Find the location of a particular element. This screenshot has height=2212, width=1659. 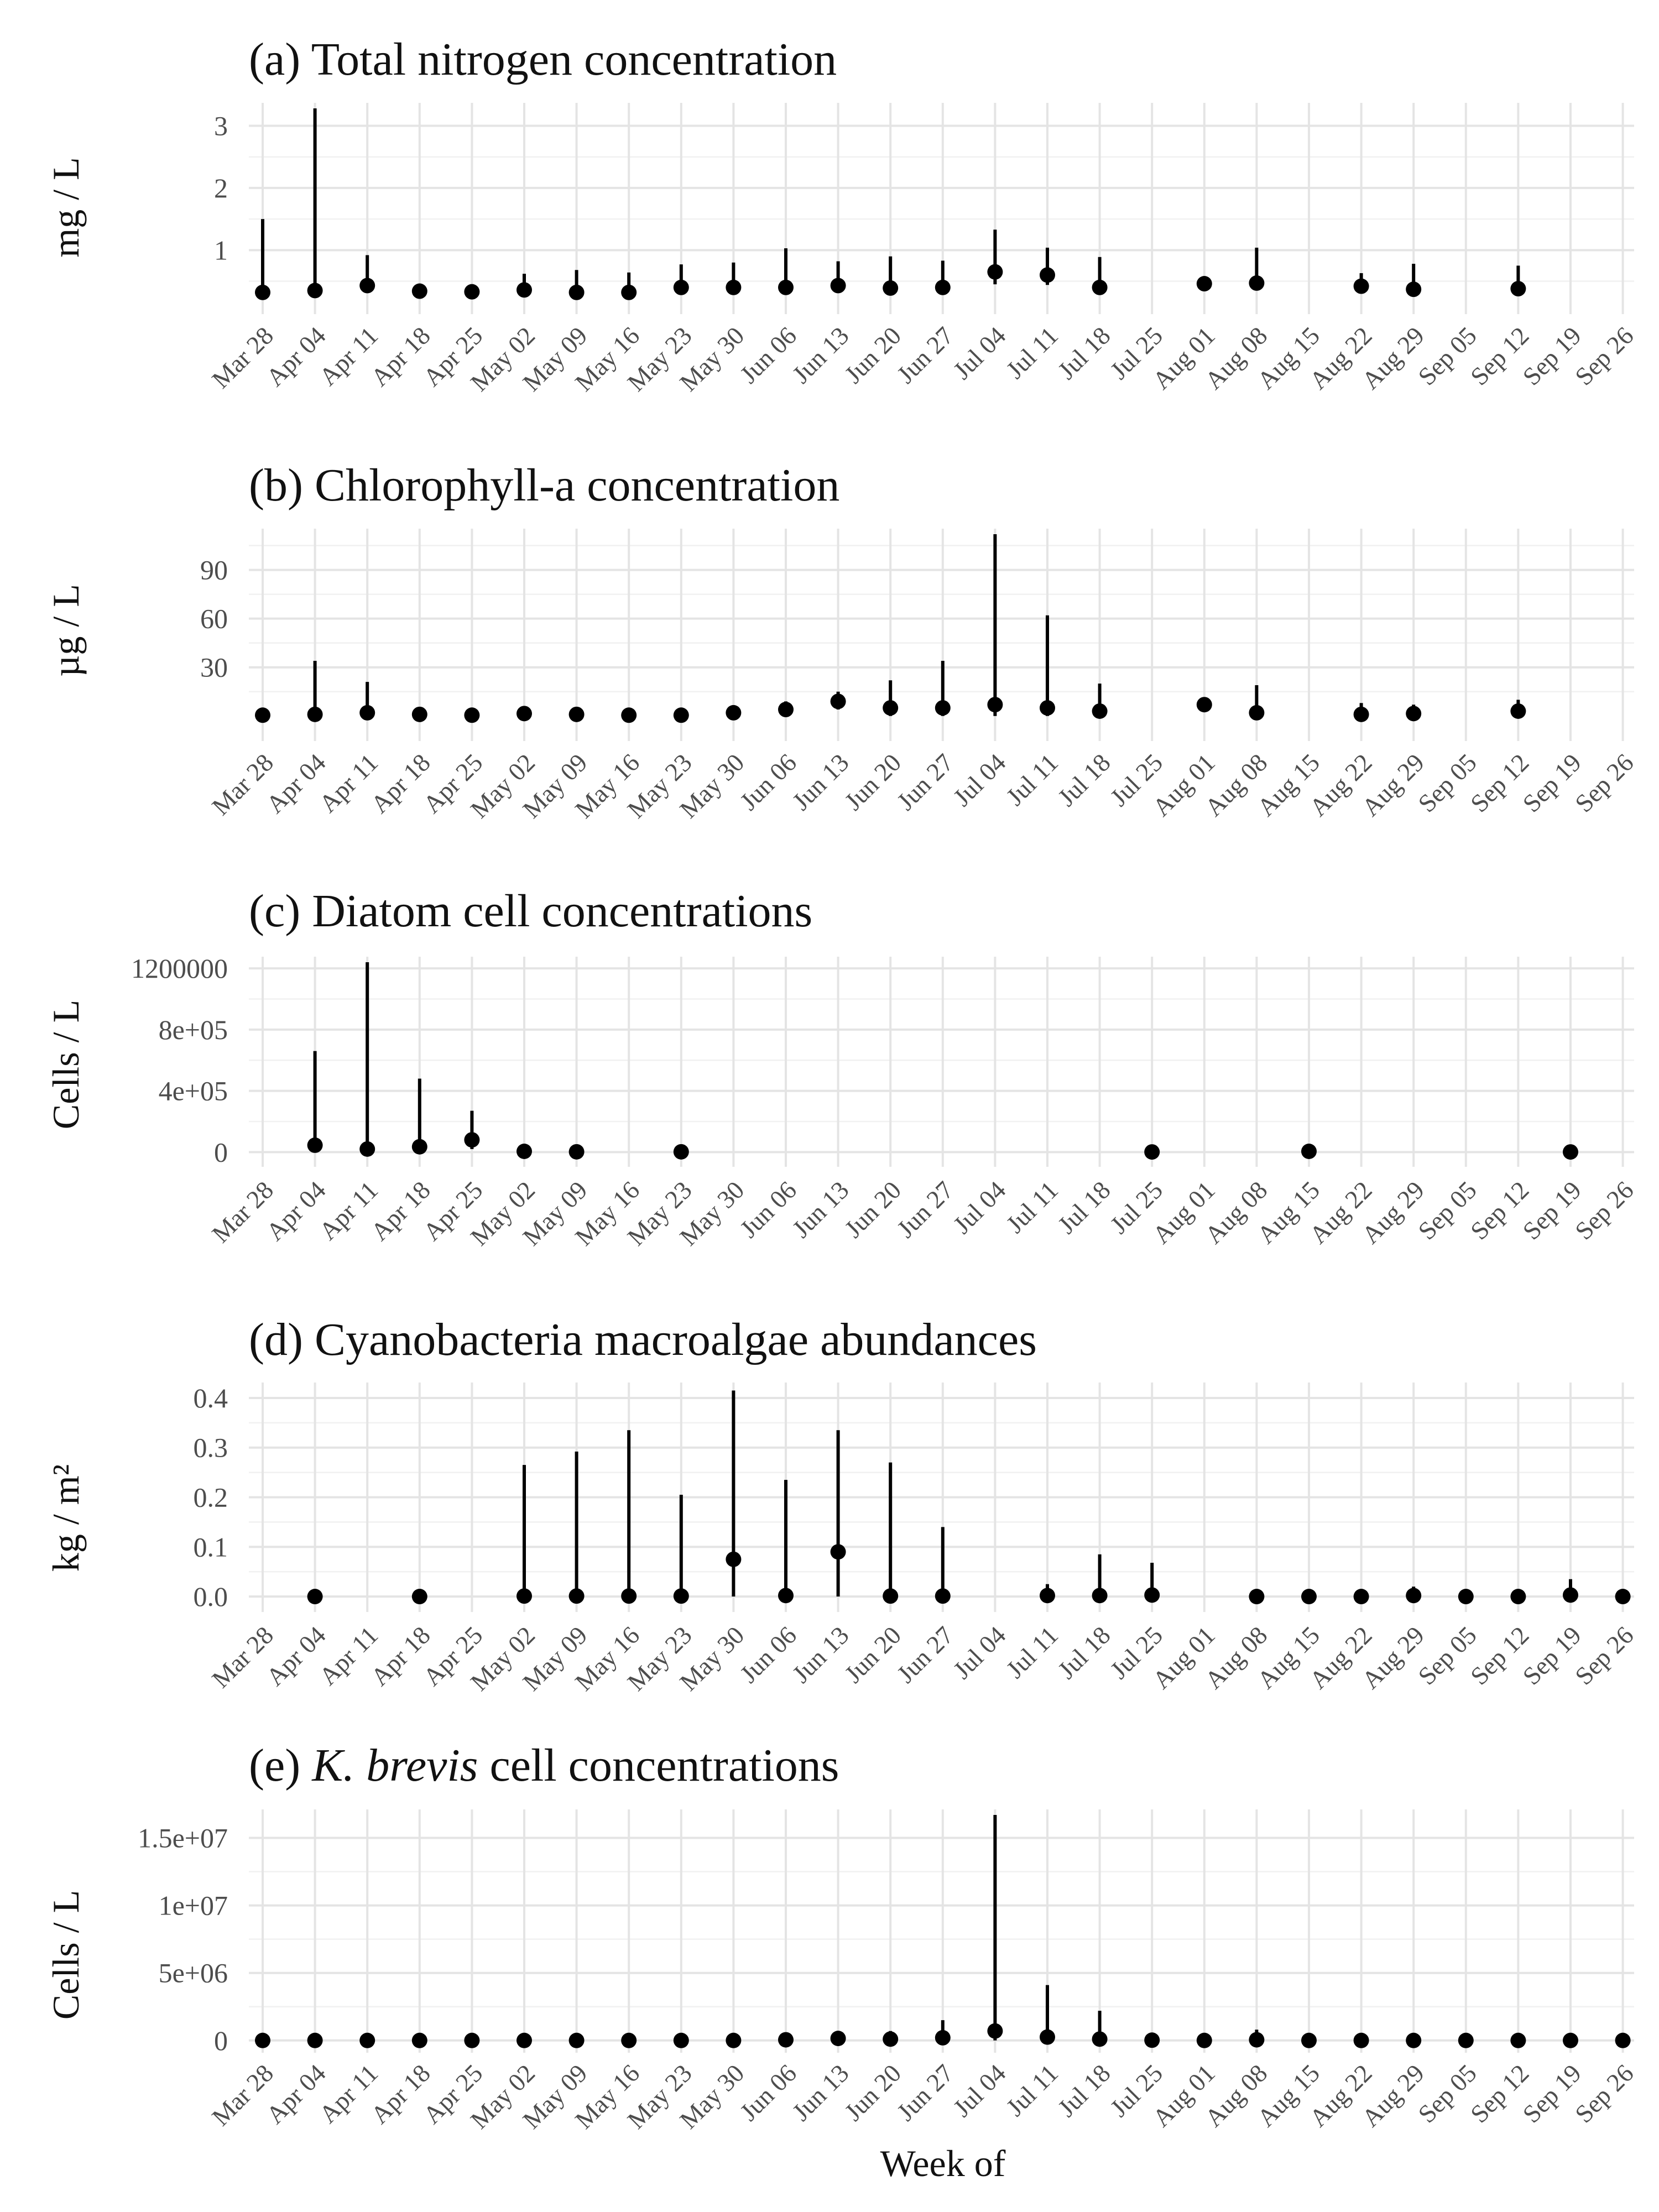

panel-d-title: (d) Cyanobacteria macroalgae abundances is located at coordinates (643, 1340).